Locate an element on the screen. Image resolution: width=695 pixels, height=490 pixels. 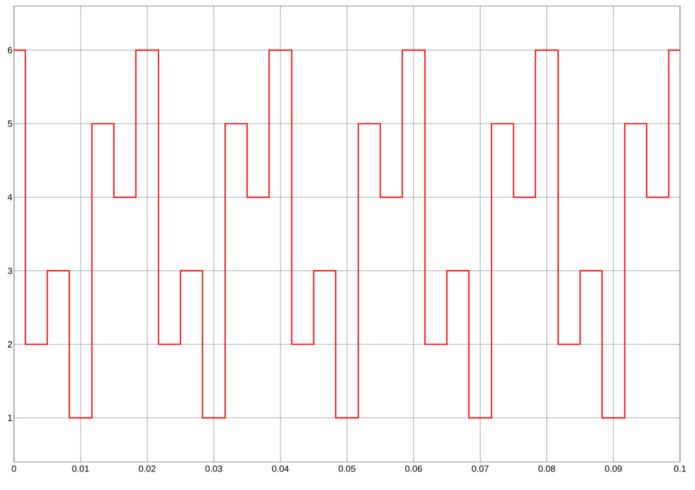
x-tick-label: 0.03 is located at coordinates (213, 469).